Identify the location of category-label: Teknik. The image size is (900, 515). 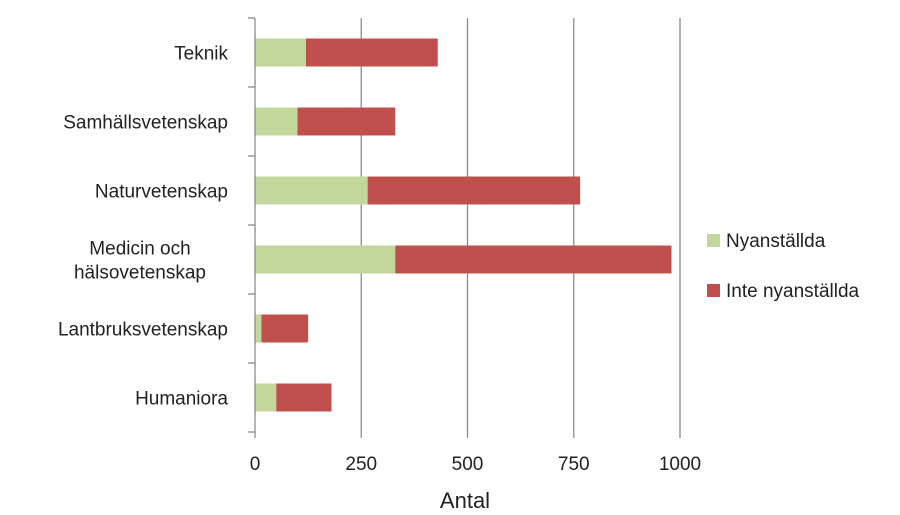
(201, 54).